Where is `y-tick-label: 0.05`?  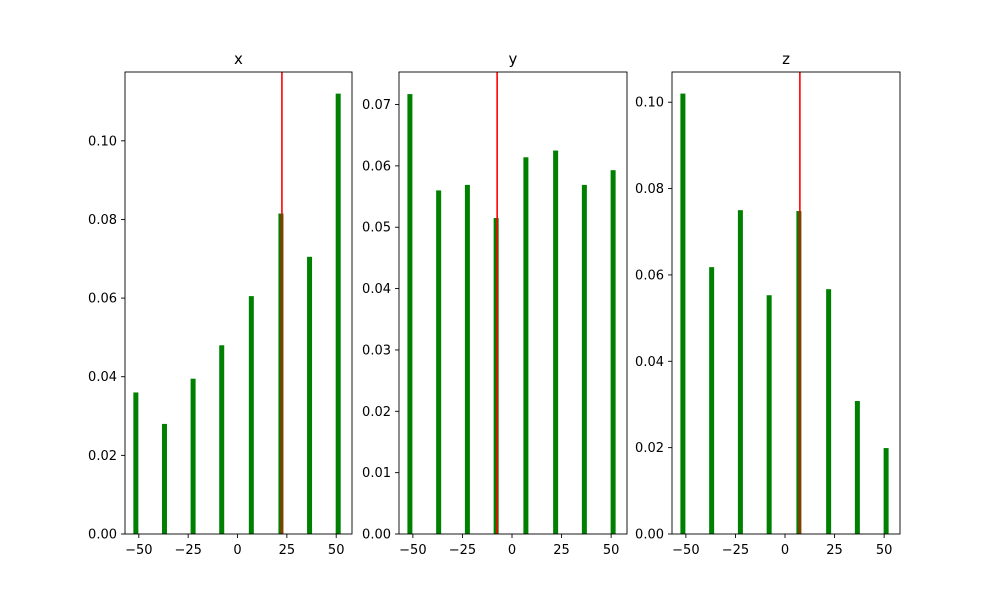
y-tick-label: 0.05 is located at coordinates (376, 228).